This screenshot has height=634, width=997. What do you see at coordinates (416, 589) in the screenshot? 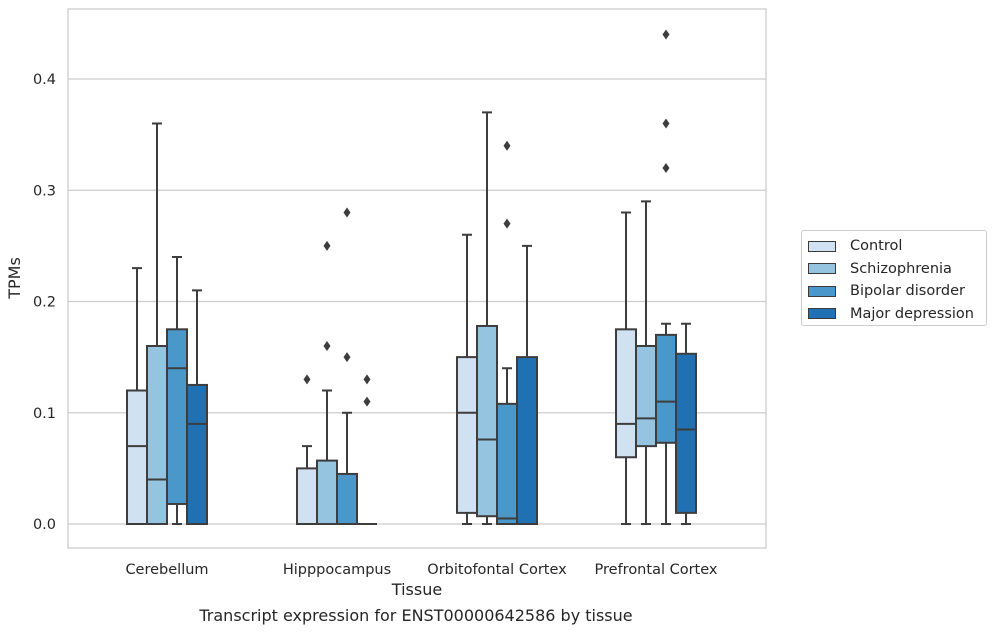
I see `x-axis-label: Tissue` at bounding box center [416, 589].